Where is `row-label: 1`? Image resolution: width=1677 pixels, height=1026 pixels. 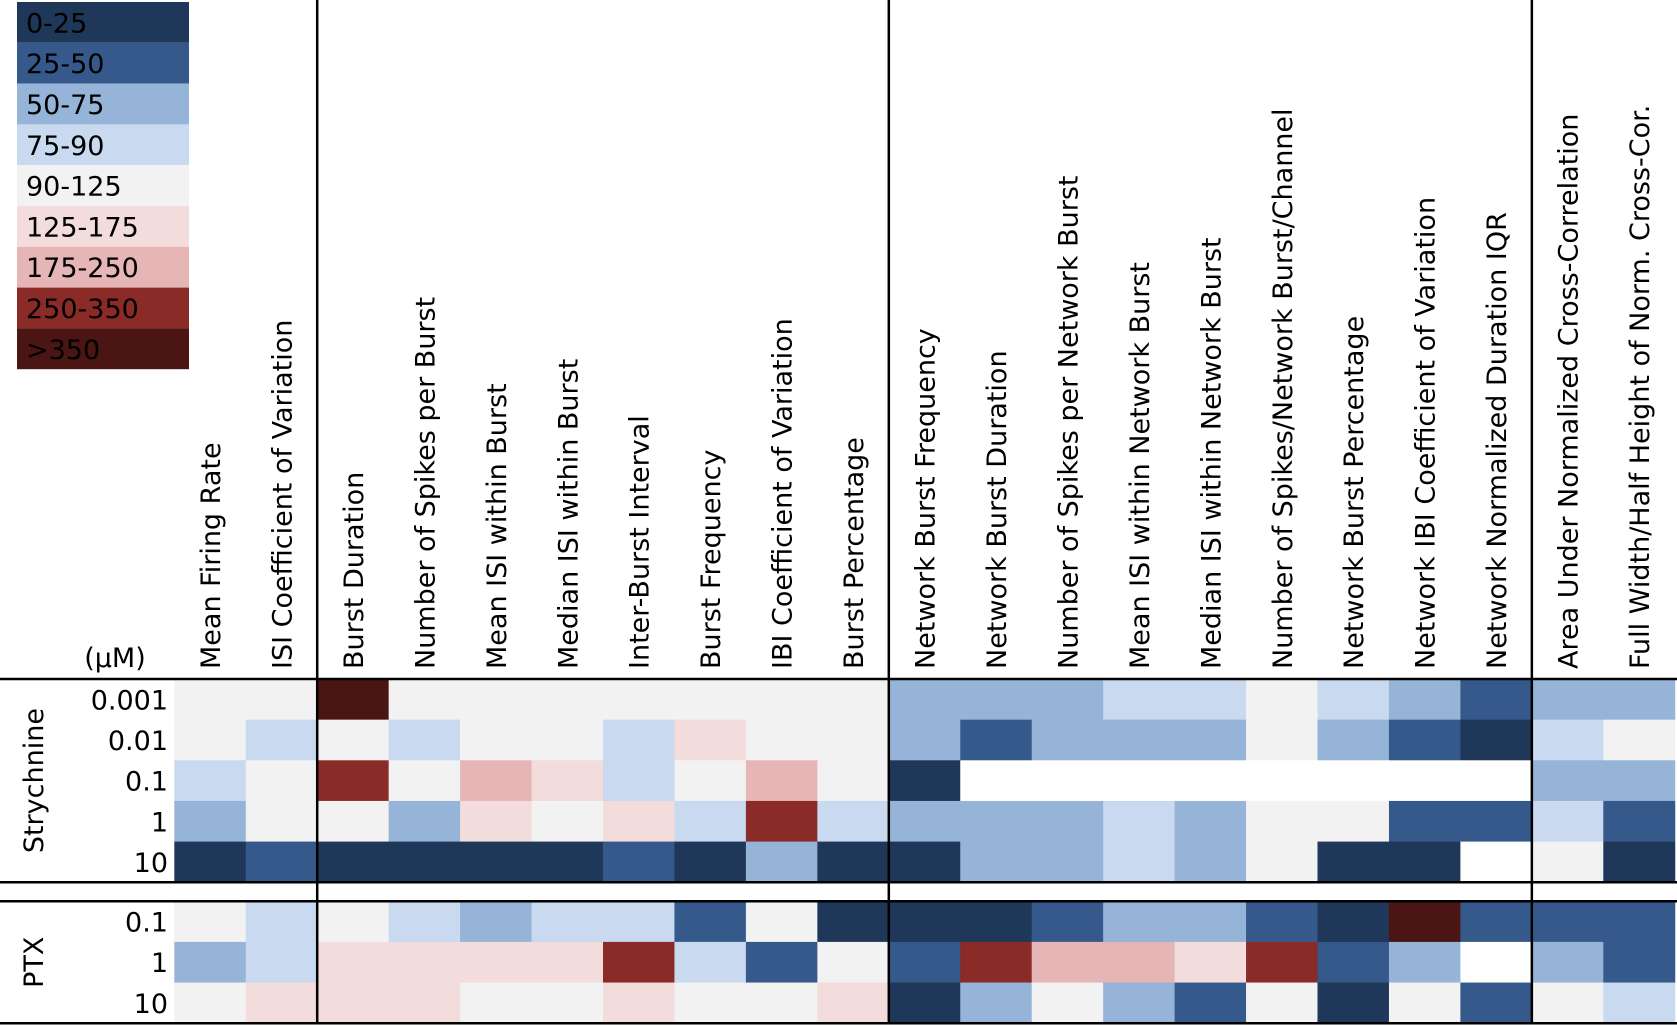
row-label: 1 is located at coordinates (159, 963).